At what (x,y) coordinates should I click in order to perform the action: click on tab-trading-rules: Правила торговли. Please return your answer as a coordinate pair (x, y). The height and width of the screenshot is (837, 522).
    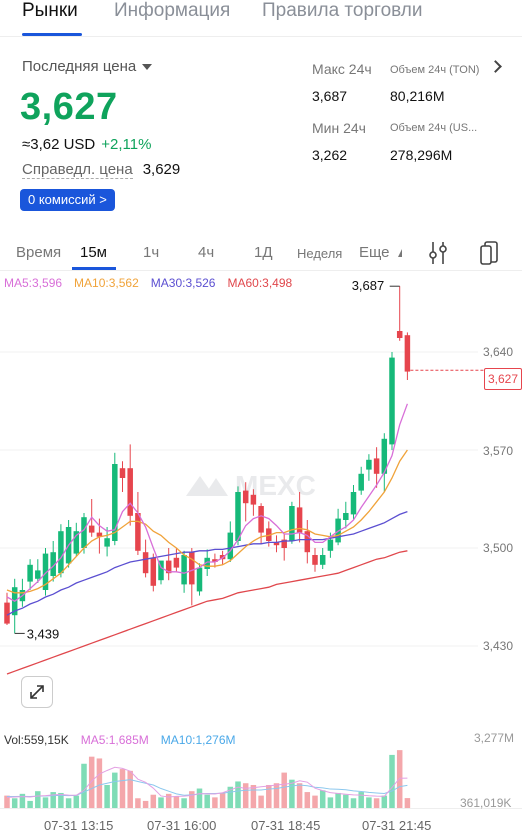
    Looking at the image, I should click on (342, 10).